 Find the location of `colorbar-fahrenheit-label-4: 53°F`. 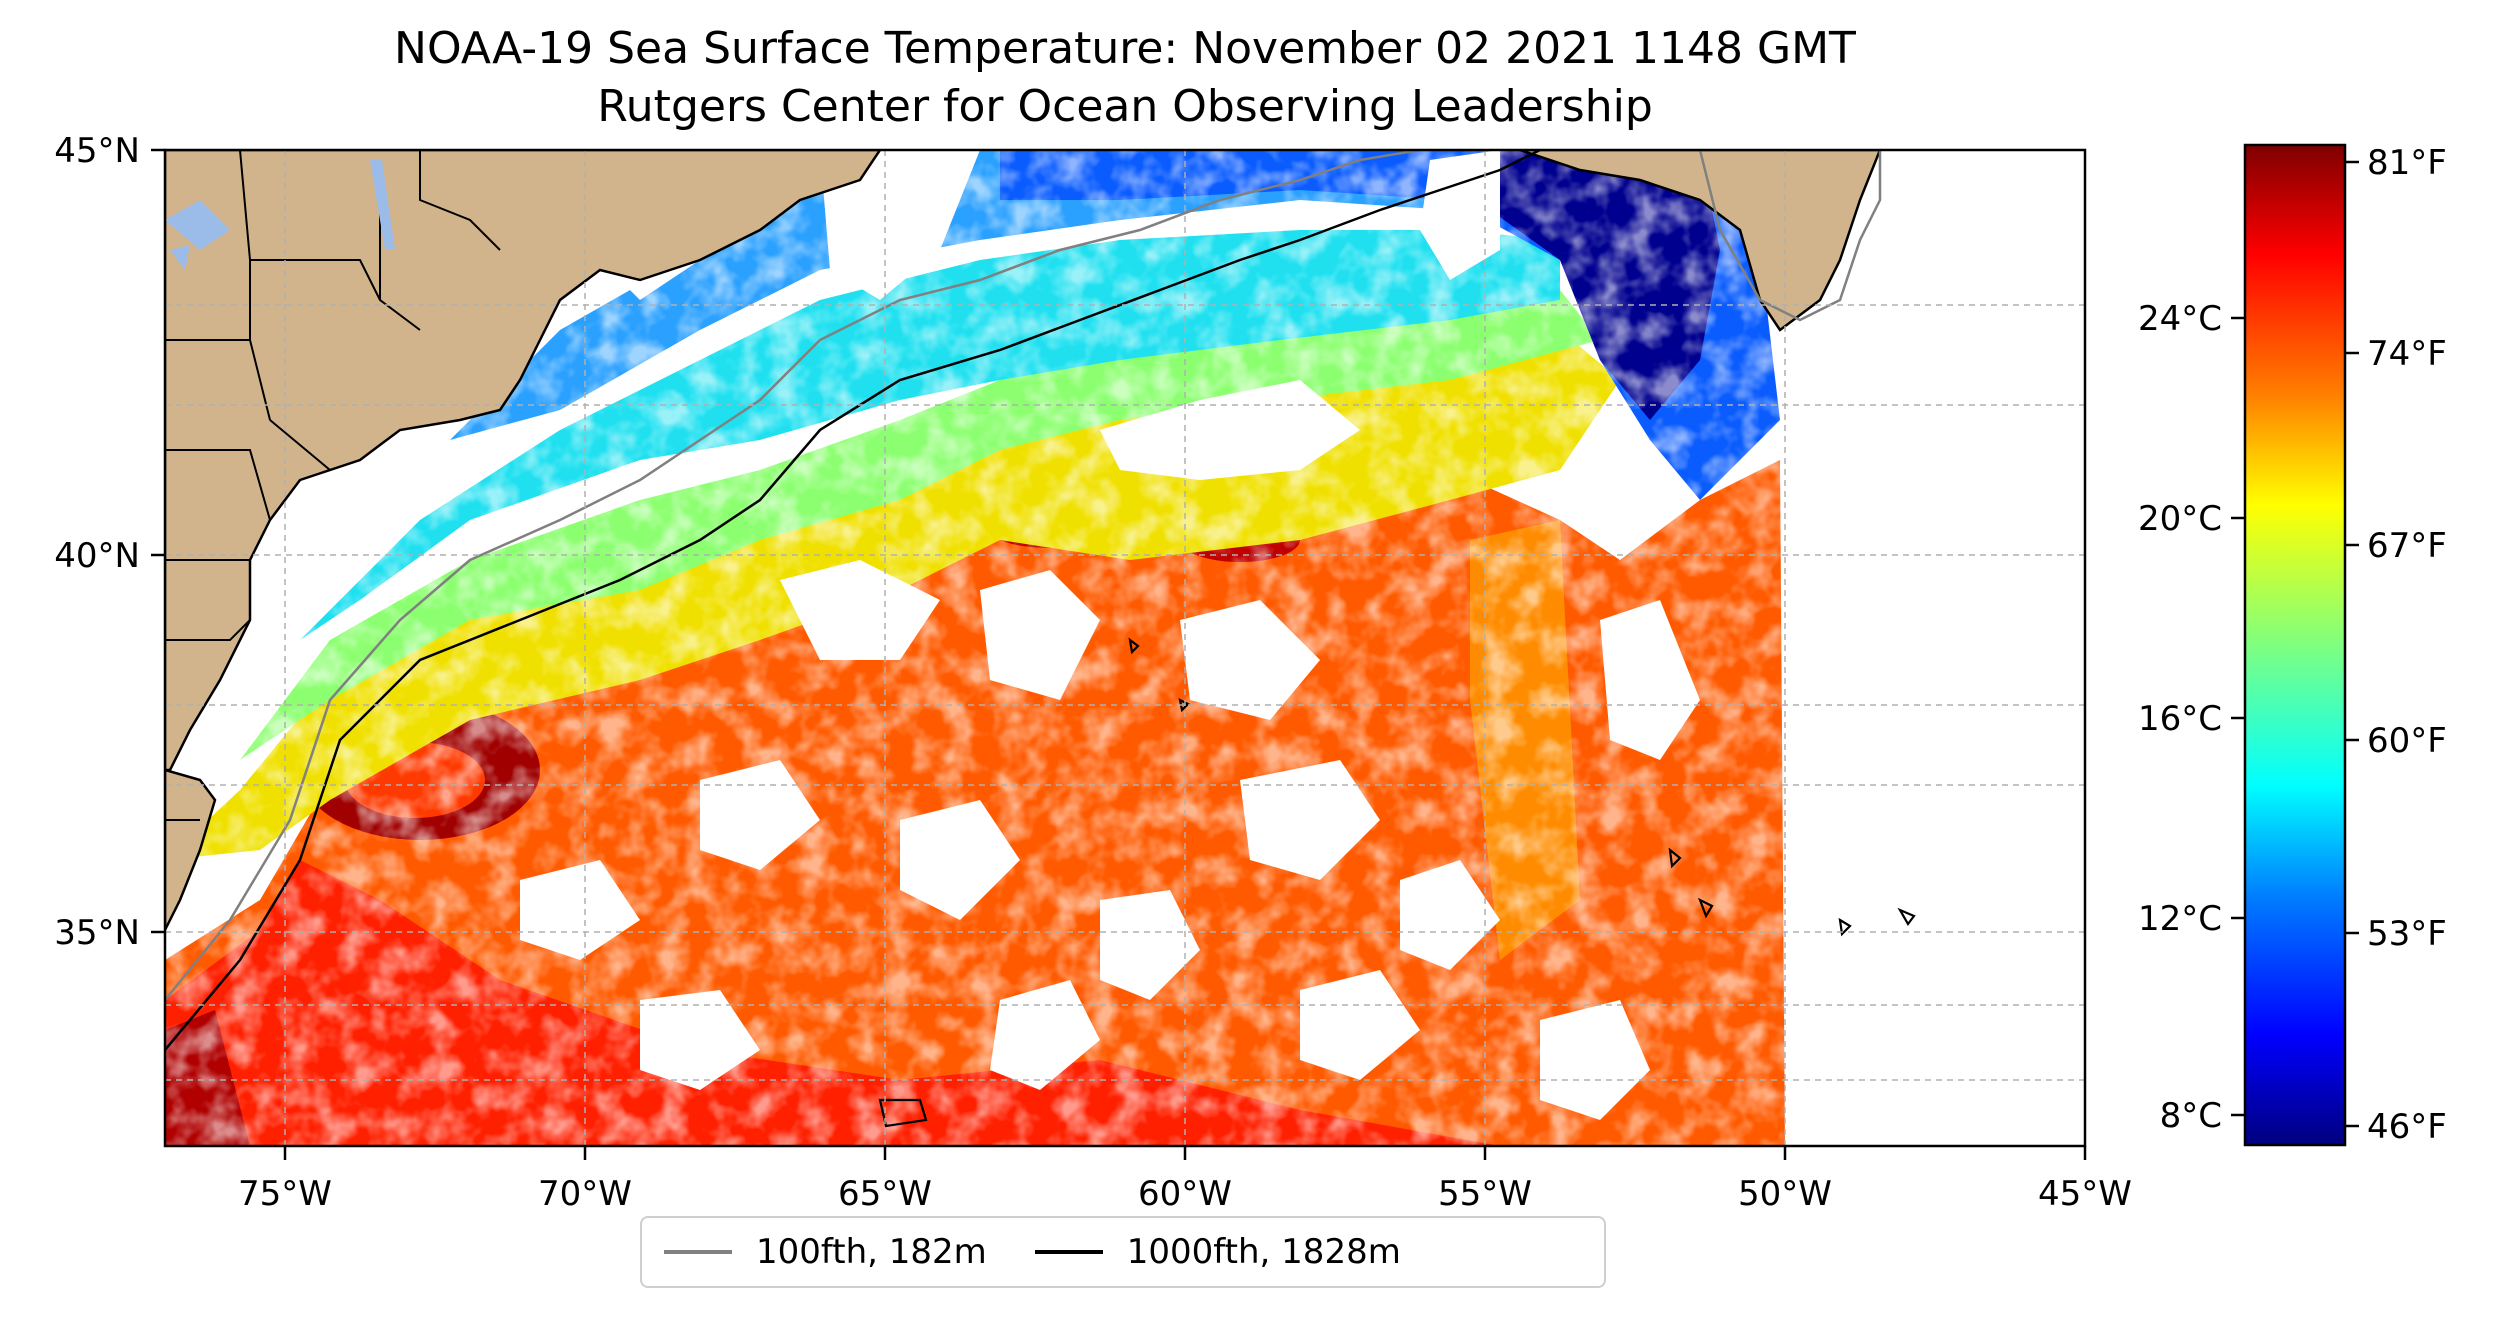

colorbar-fahrenheit-label-4: 53°F is located at coordinates (2407, 934).